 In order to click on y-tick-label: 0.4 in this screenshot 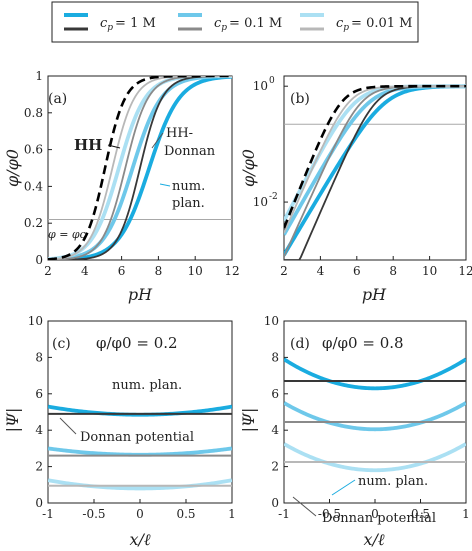, I will do `click(33, 186)`.